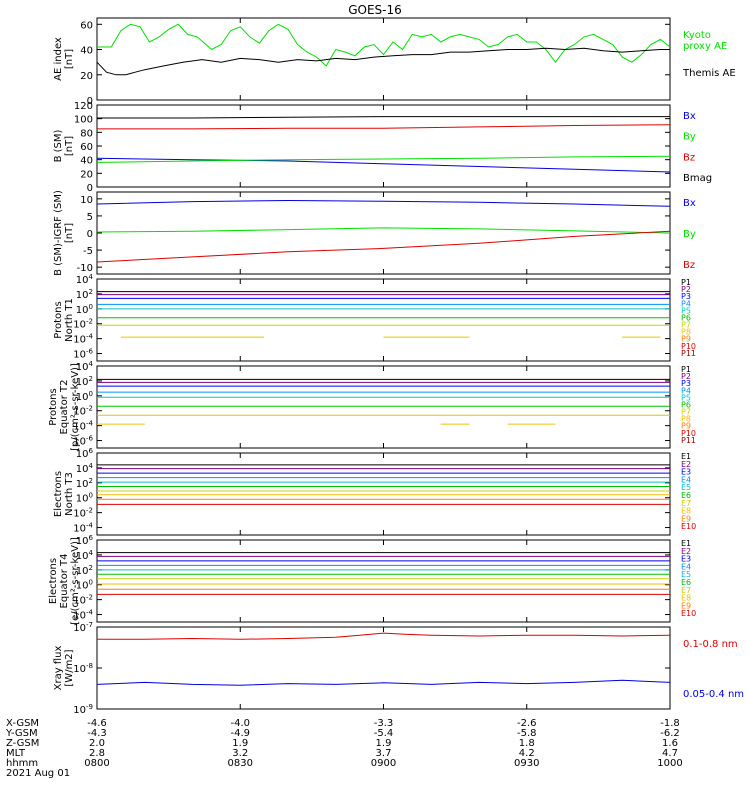 This screenshot has height=804, width=750. What do you see at coordinates (686, 412) in the screenshot?
I see `channel-label: P7` at bounding box center [686, 412].